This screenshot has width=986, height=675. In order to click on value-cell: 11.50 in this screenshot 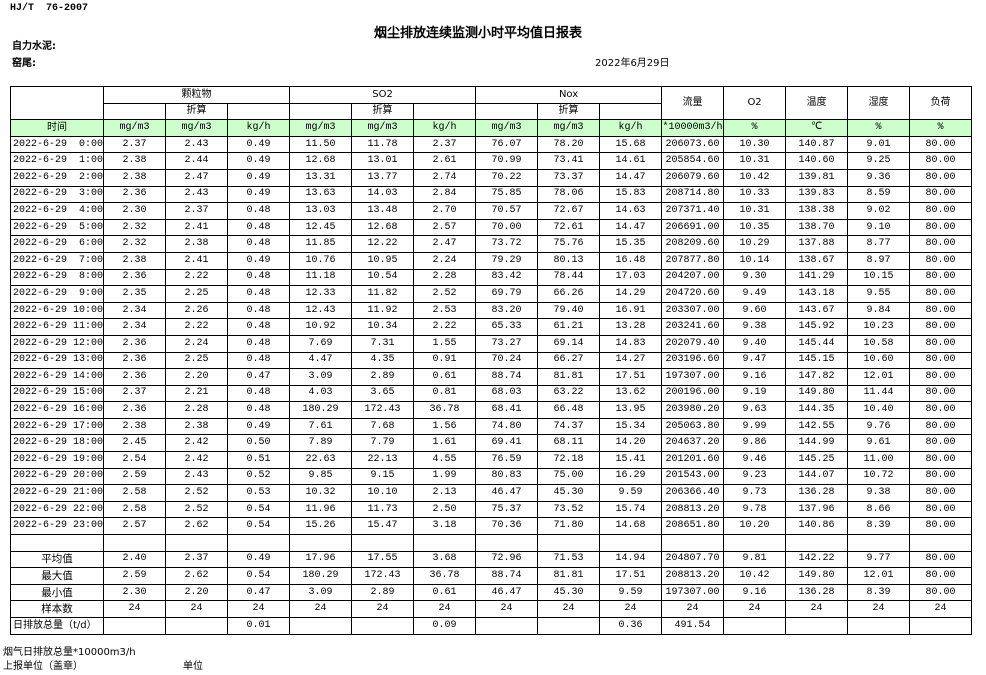, I will do `click(321, 144)`.